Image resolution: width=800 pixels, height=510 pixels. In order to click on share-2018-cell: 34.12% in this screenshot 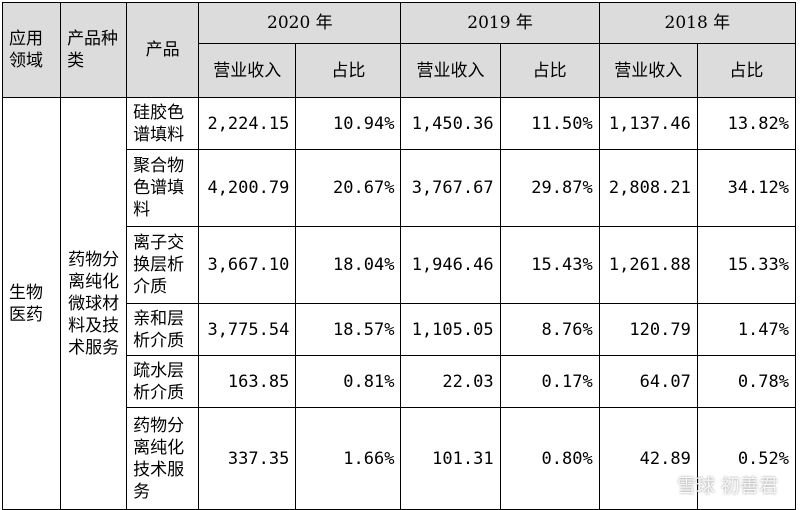, I will do `click(746, 188)`.